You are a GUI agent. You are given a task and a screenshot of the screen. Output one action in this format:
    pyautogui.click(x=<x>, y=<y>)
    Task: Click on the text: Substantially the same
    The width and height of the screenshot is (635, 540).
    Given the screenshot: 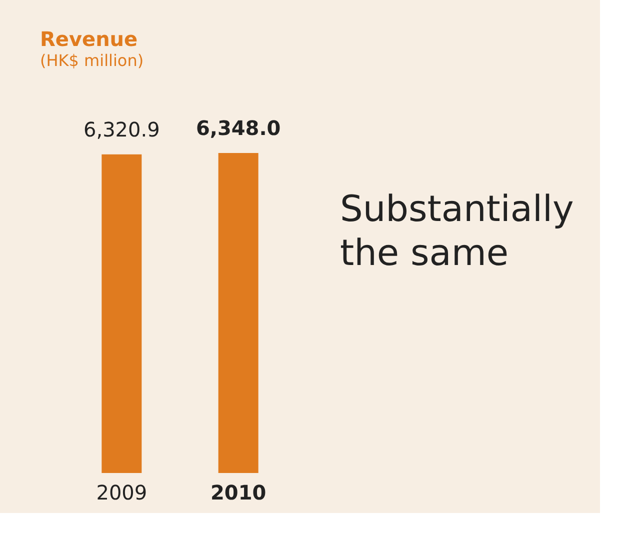 What is the action you would take?
    pyautogui.click(x=457, y=231)
    